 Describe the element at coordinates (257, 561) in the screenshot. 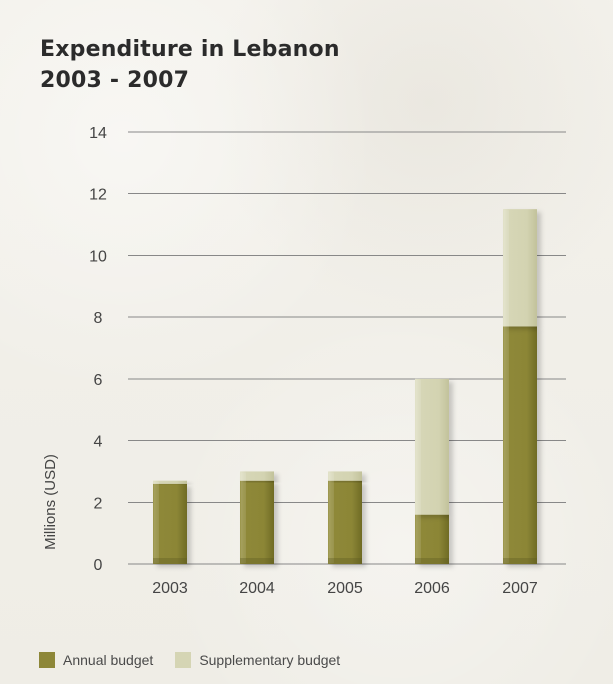

I see `bar-base-shade-2004` at that location.